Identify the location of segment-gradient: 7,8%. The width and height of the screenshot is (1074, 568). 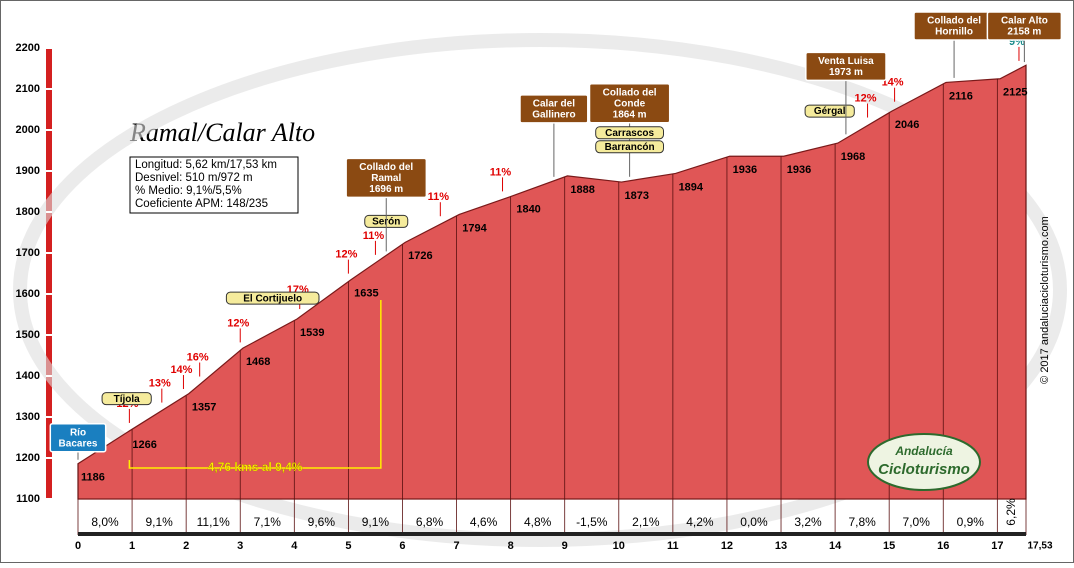
(862, 522).